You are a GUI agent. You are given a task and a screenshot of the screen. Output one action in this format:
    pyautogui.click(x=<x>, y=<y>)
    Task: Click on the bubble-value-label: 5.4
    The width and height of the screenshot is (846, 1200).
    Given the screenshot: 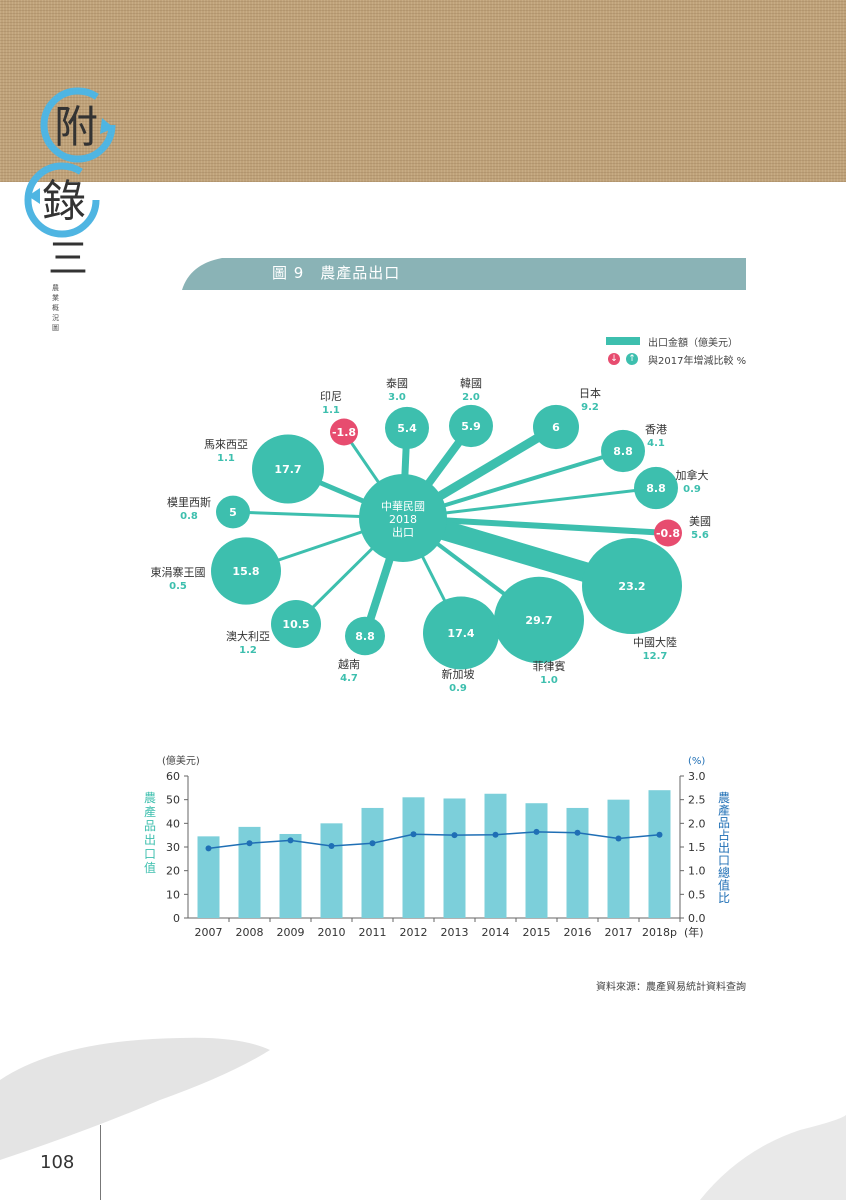 What is the action you would take?
    pyautogui.click(x=407, y=428)
    